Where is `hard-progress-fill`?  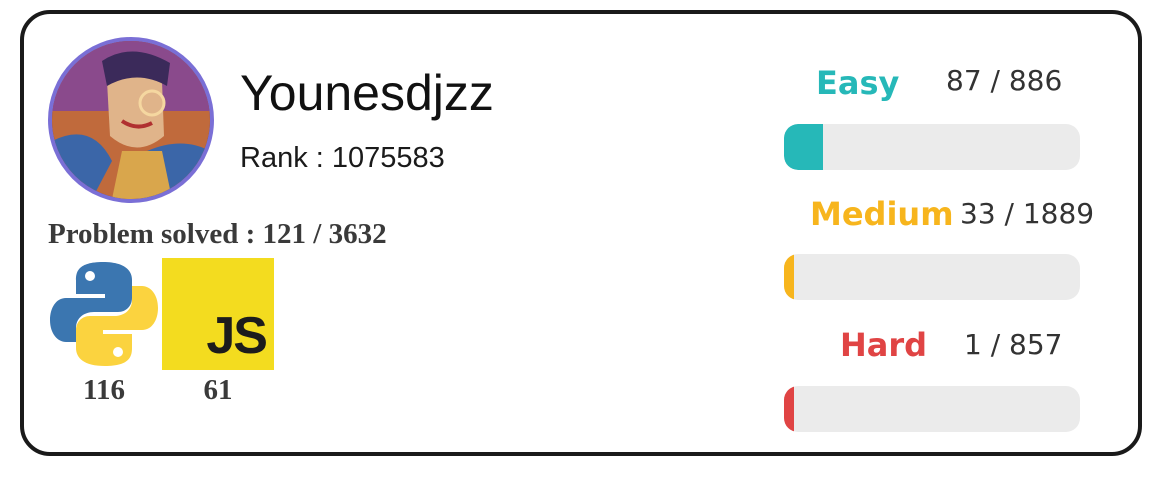 hard-progress-fill is located at coordinates (789, 409).